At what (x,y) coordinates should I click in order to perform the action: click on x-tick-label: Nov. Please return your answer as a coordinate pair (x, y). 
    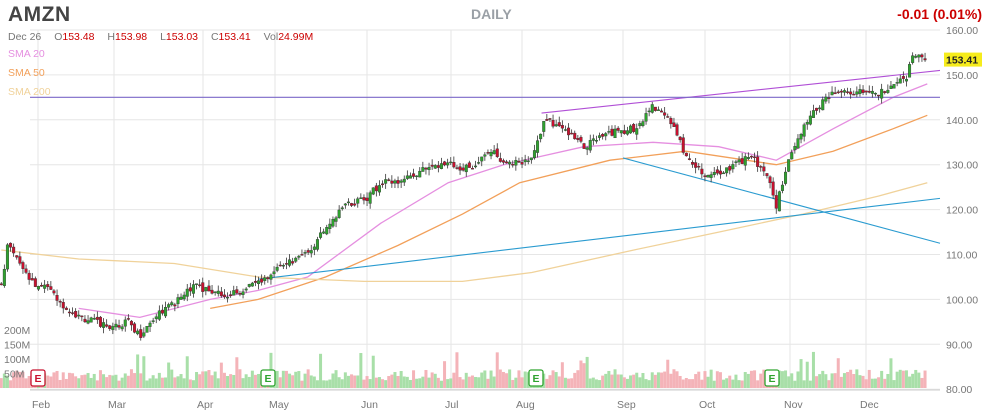
    Looking at the image, I should click on (793, 405).